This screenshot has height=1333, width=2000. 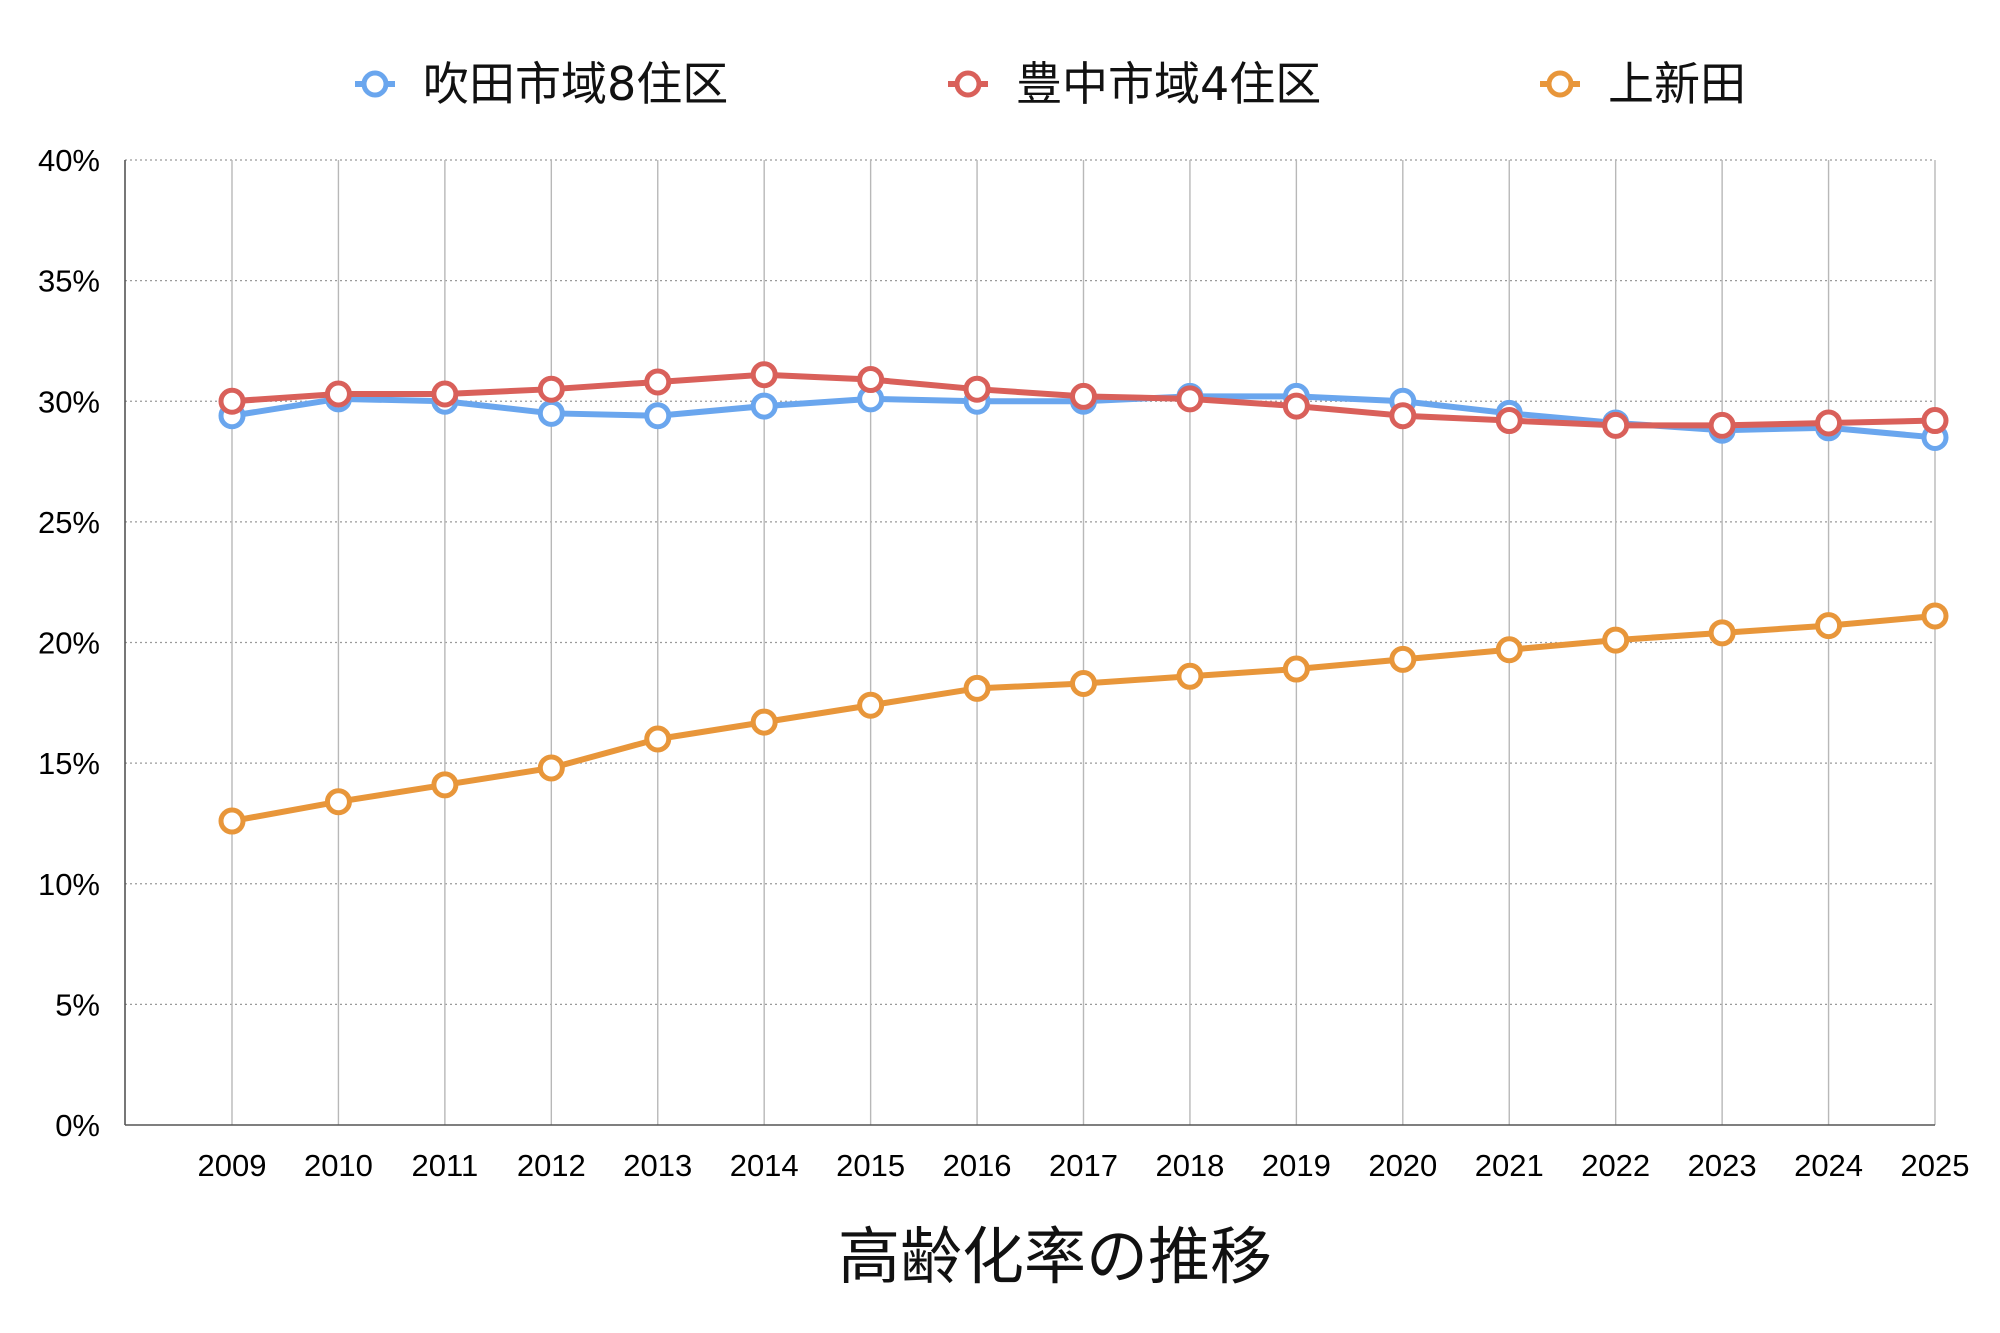 I want to click on legend-item: 豊中市域4住区, so click(x=1134, y=84).